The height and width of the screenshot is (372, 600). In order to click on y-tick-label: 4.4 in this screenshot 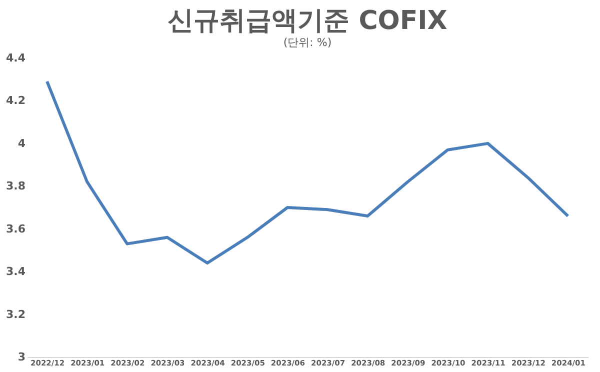, I will do `click(16, 58)`.